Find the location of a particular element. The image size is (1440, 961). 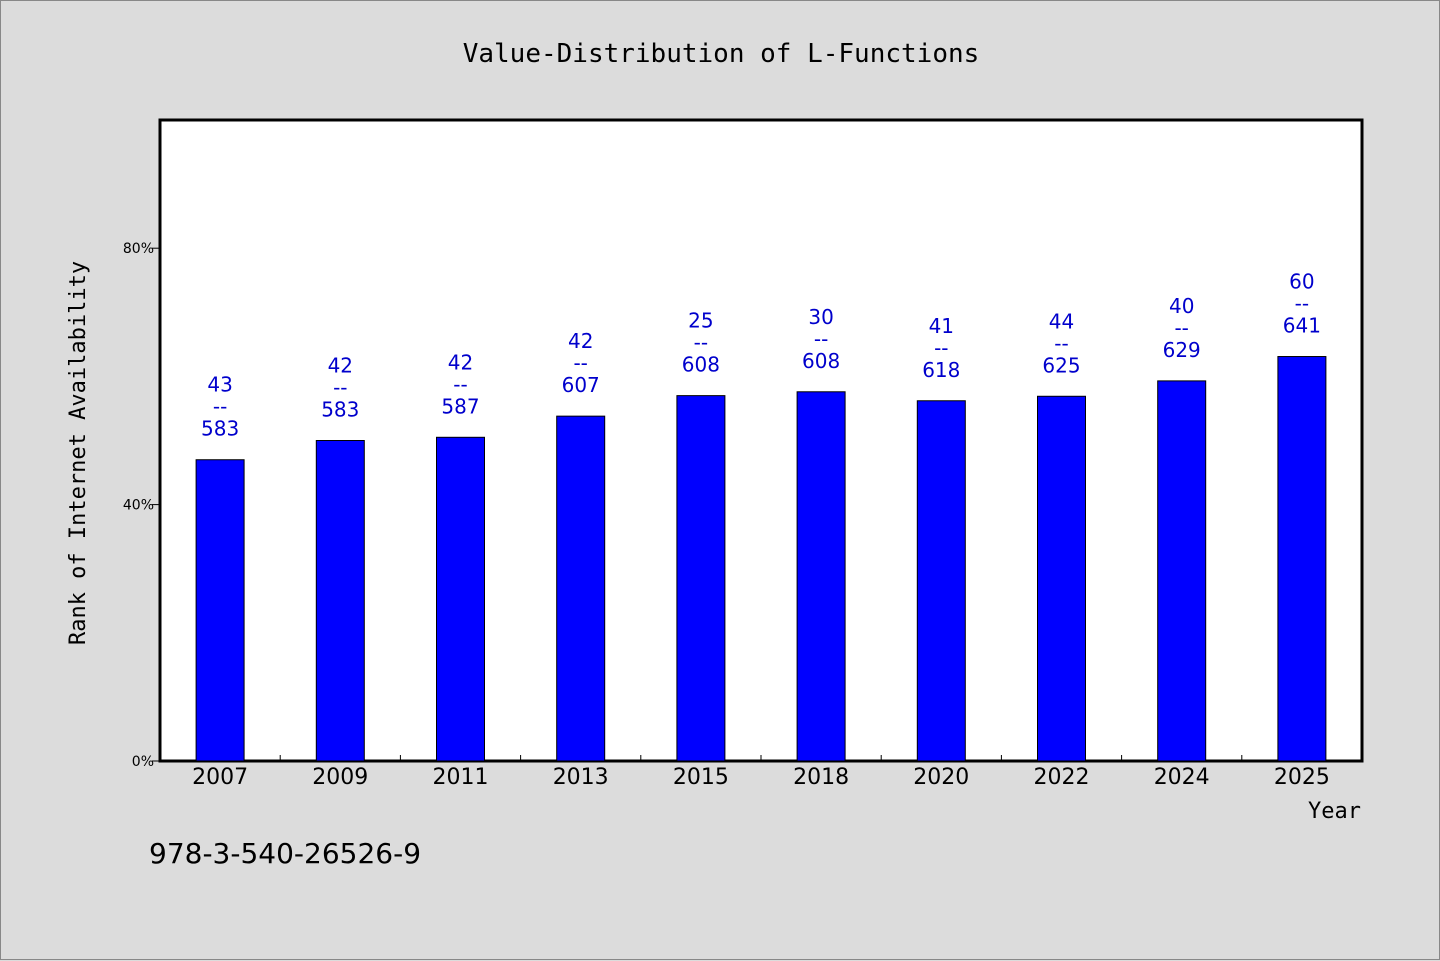

bar-label-bottom: 629 is located at coordinates (1182, 350).